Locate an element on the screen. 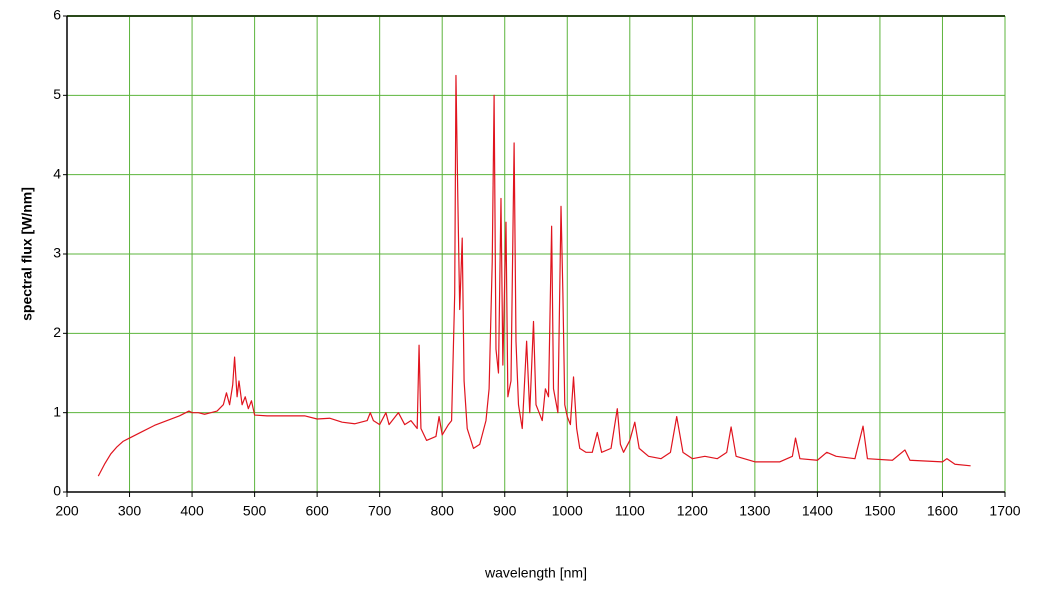  x-tick-label: 700 is located at coordinates (380, 511).